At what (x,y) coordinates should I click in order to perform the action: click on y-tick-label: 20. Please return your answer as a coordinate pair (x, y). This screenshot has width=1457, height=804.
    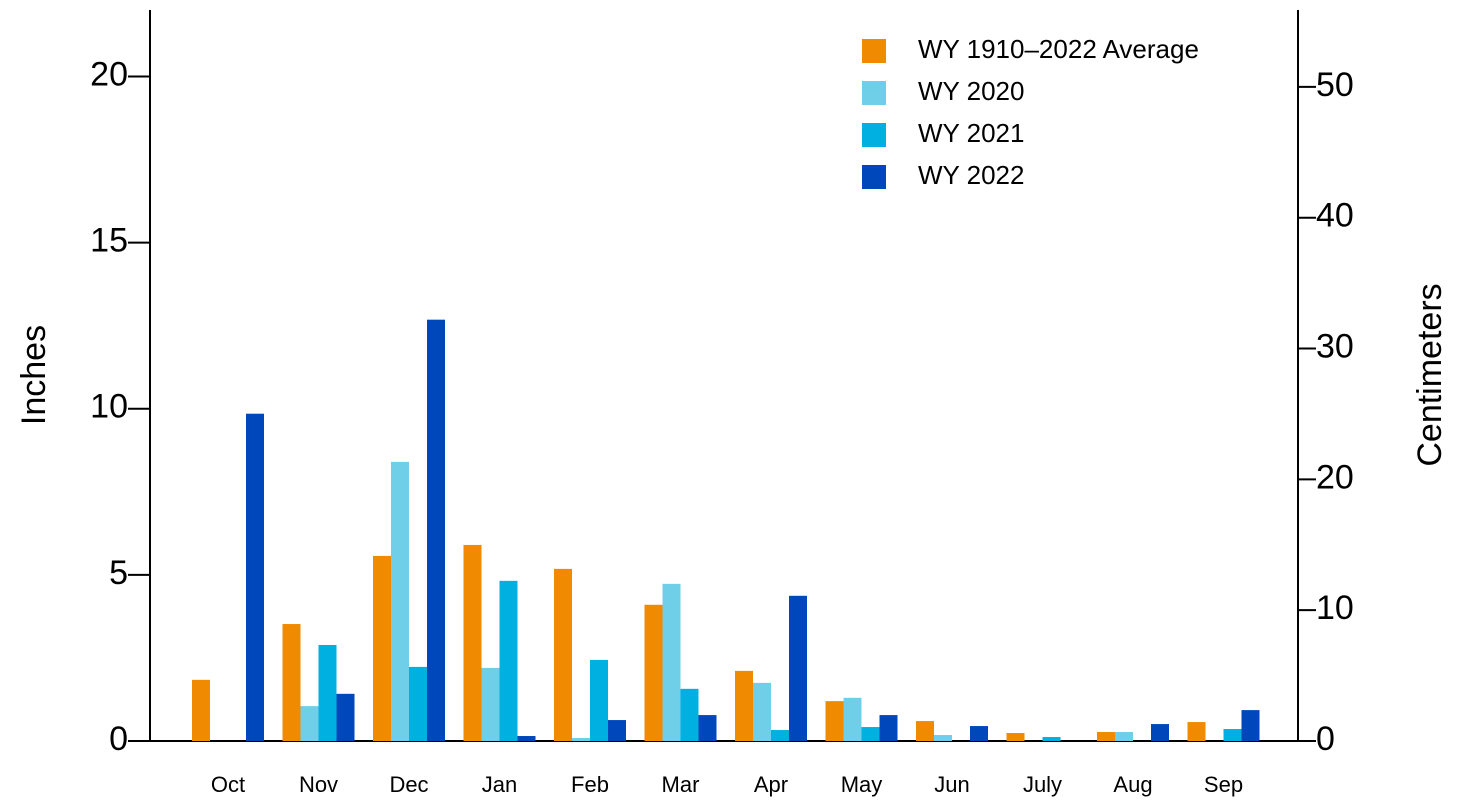
    Looking at the image, I should click on (109, 74).